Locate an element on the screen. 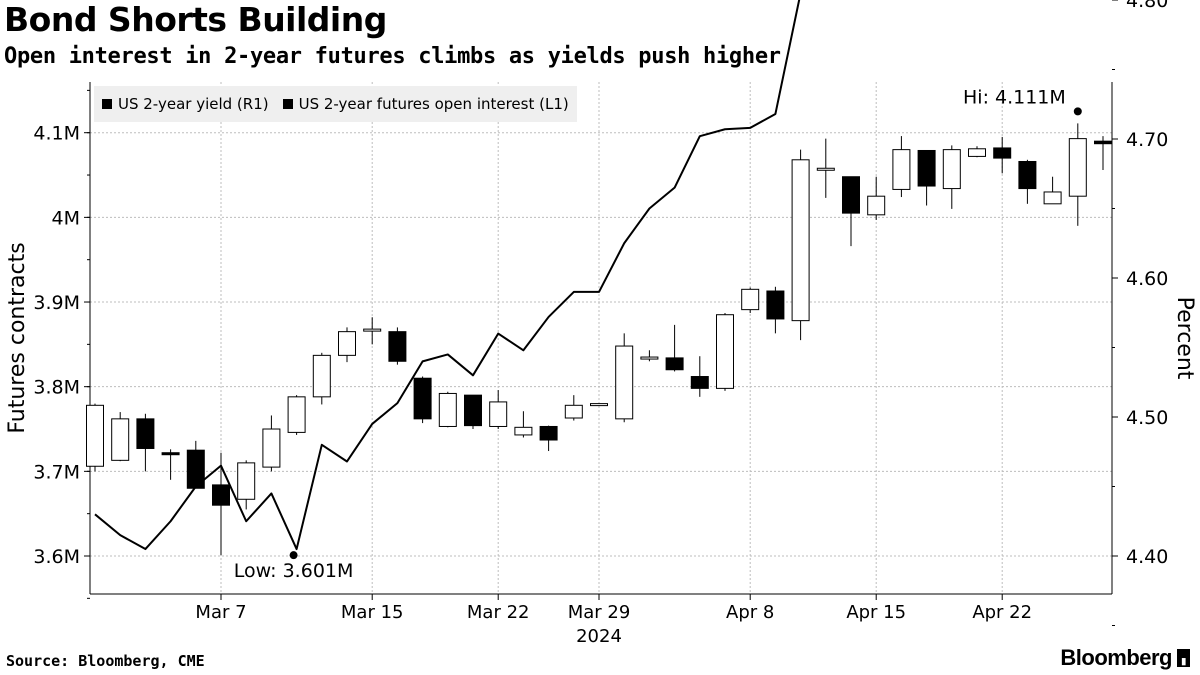  x-tick-label: Mar 29 is located at coordinates (599, 612).